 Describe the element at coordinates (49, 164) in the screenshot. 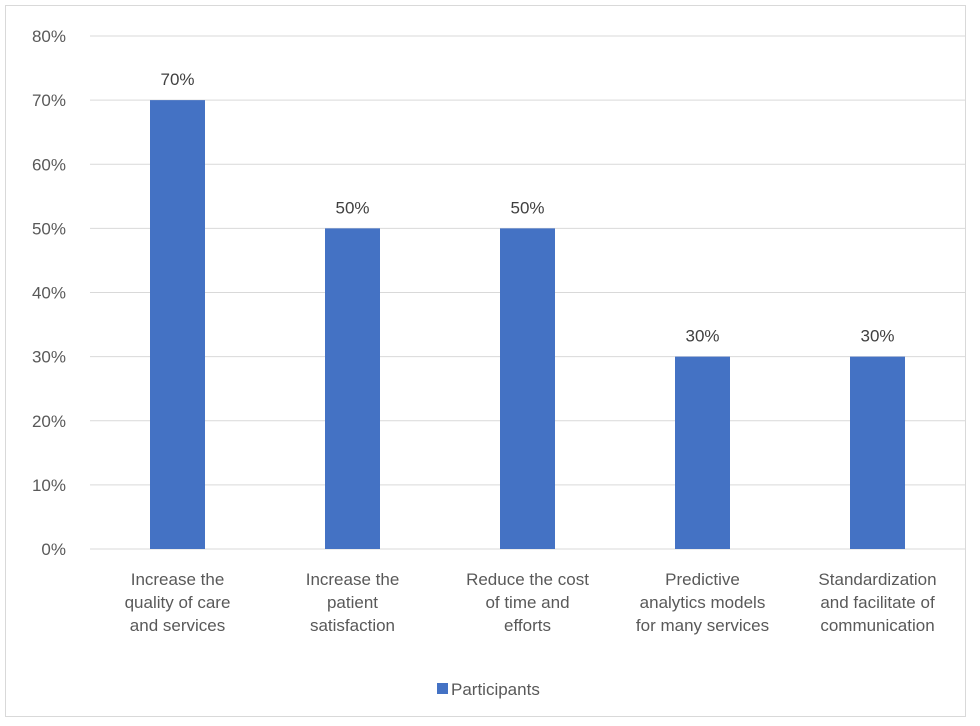

I see `y-tick-label: 60%` at that location.